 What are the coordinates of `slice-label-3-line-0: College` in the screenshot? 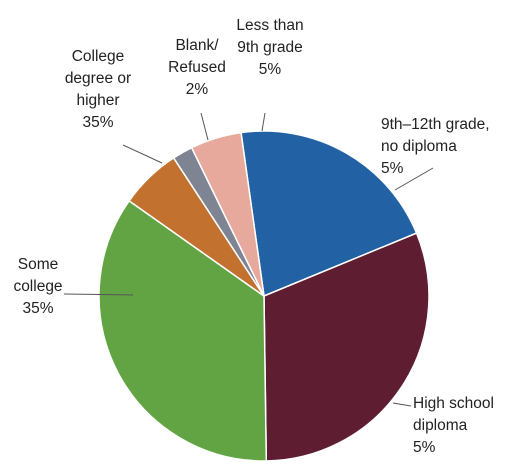 It's located at (98, 56).